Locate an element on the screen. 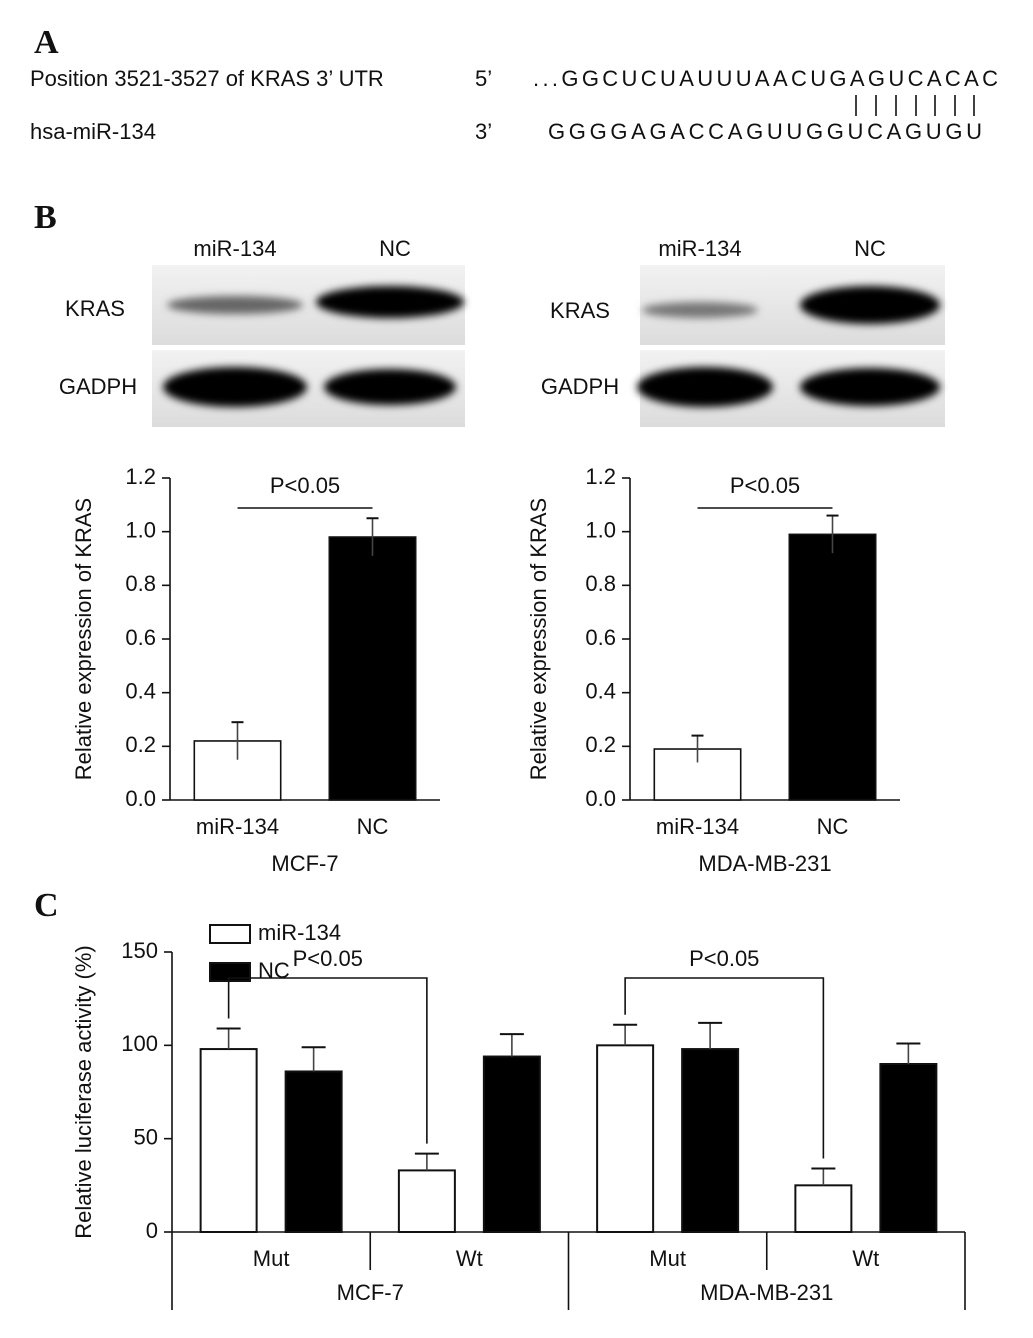  legend-label: miR-134 is located at coordinates (299, 932).